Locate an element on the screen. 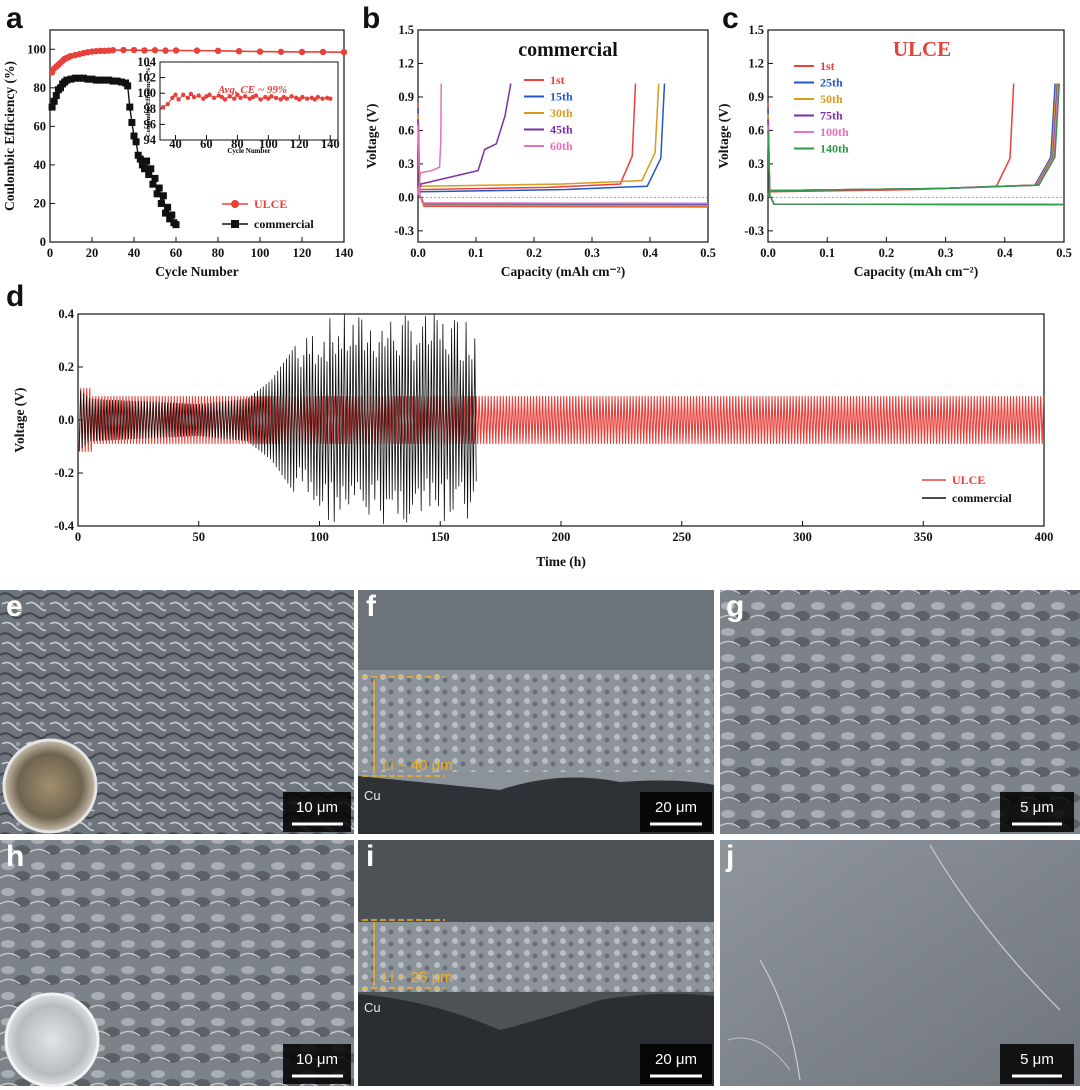  chart-b-ylabel: Voltage (V) is located at coordinates (371, 135).